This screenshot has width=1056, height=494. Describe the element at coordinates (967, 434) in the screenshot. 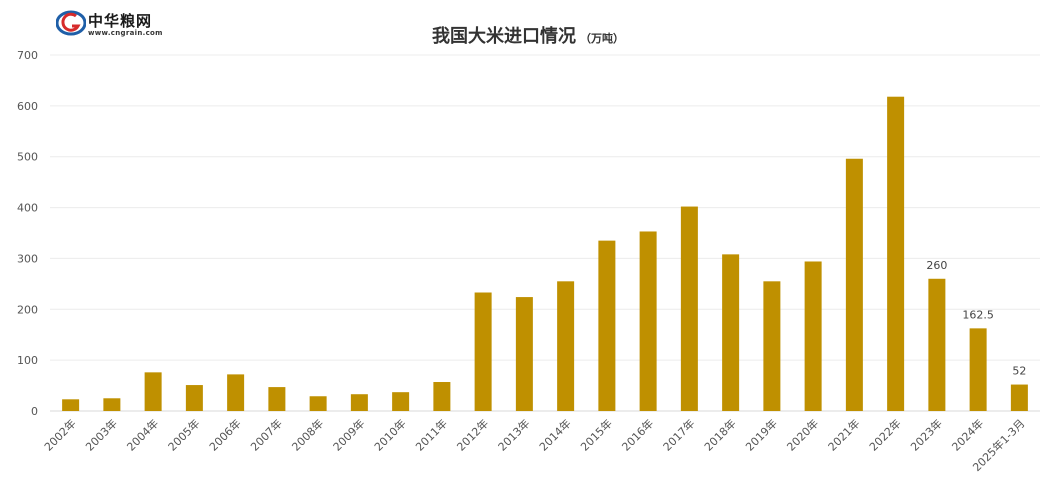

I see `x-tick-label: 2024年` at that location.